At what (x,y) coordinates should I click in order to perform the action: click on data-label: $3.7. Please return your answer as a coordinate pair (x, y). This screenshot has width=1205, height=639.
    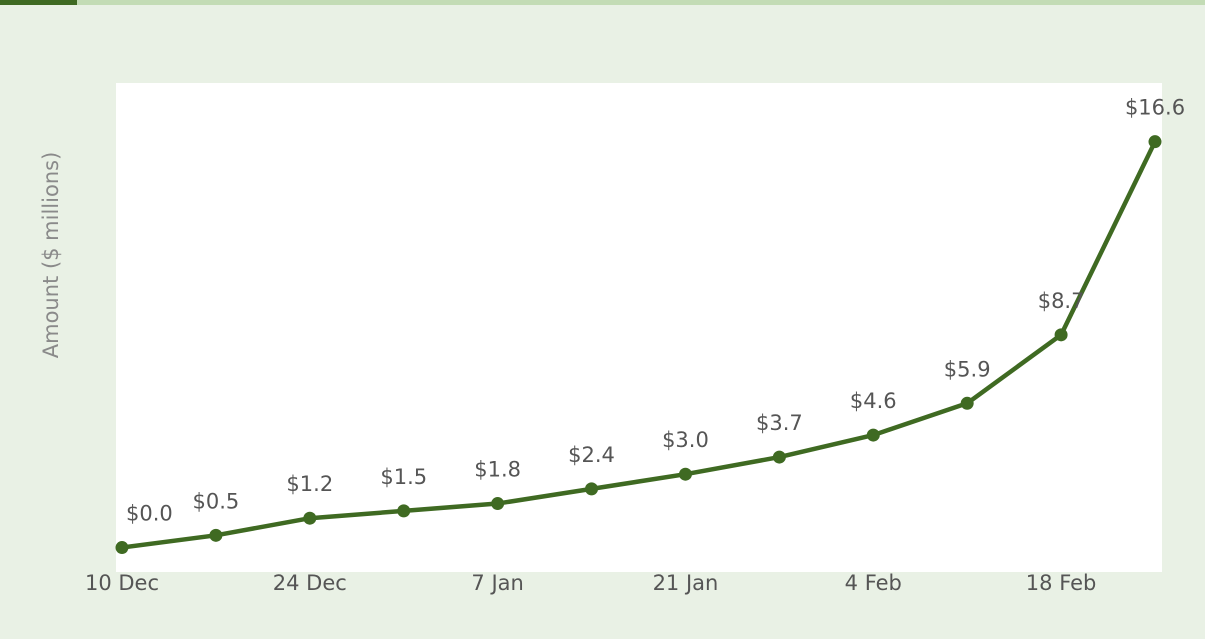
    Looking at the image, I should click on (779, 423).